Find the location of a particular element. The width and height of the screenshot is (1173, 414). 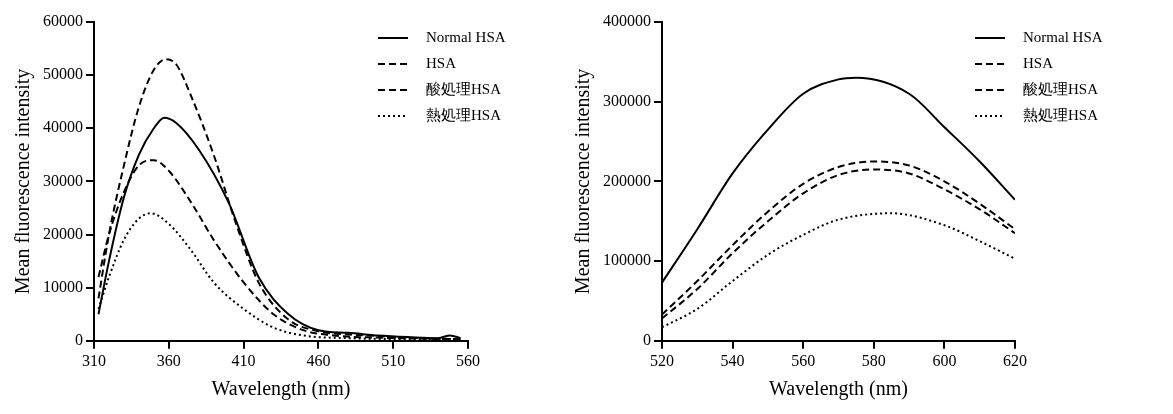

y-tick-label: 60000 is located at coordinates (63, 21).